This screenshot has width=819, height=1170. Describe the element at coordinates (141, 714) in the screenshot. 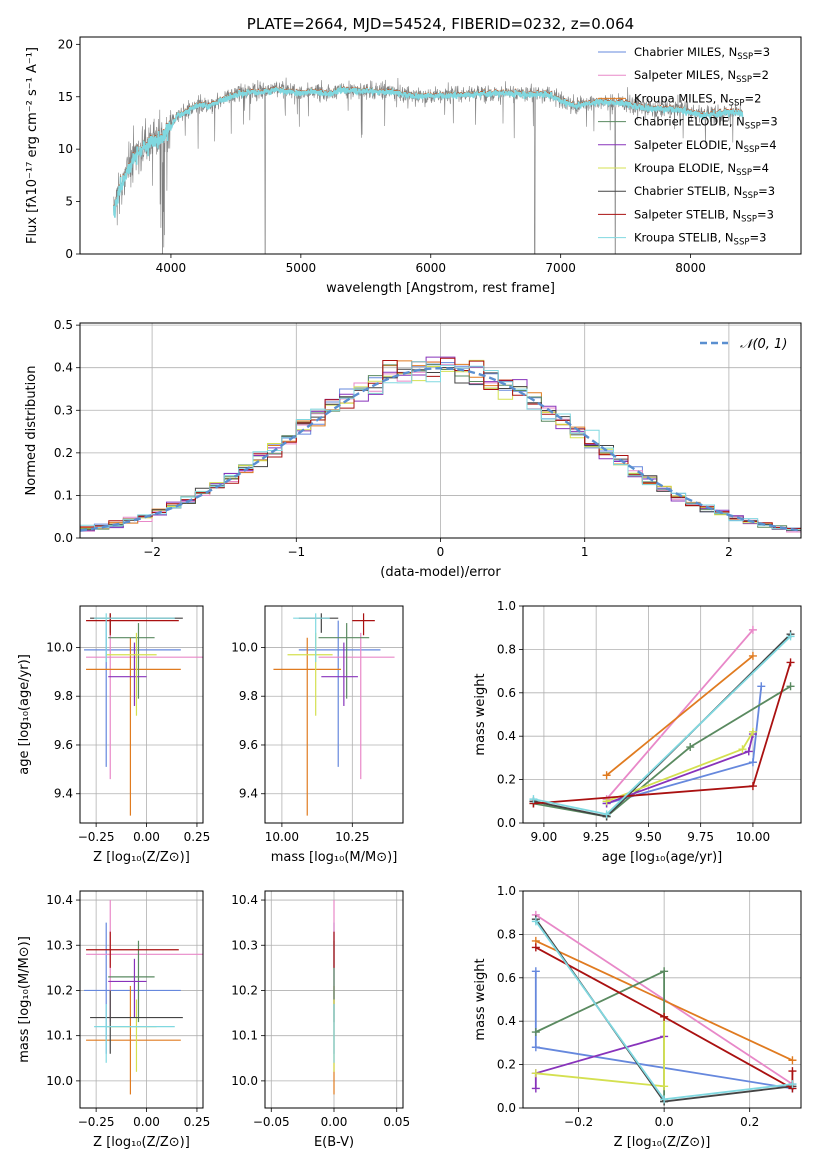

I see `age_vs_z-frame` at that location.